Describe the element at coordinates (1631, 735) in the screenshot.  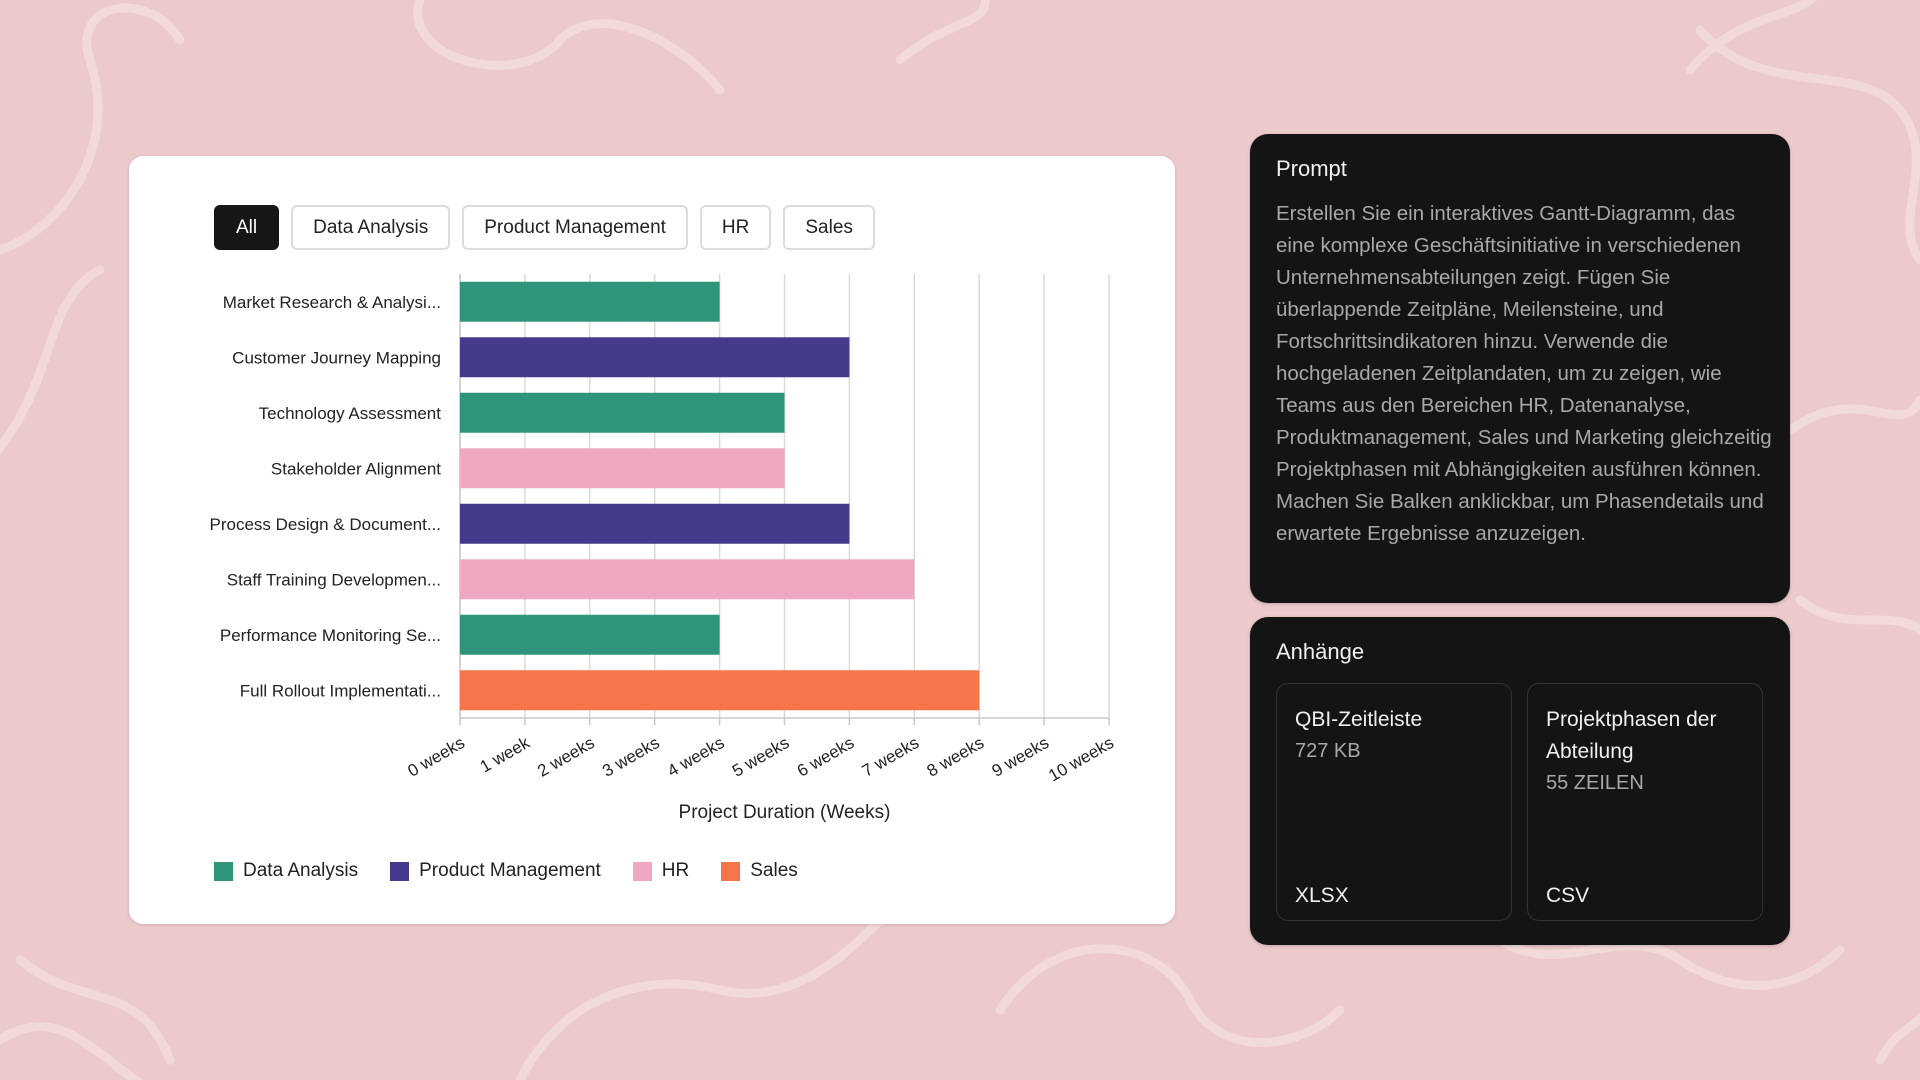
I see `attachment-name: Projektphasen der Abteilung` at that location.